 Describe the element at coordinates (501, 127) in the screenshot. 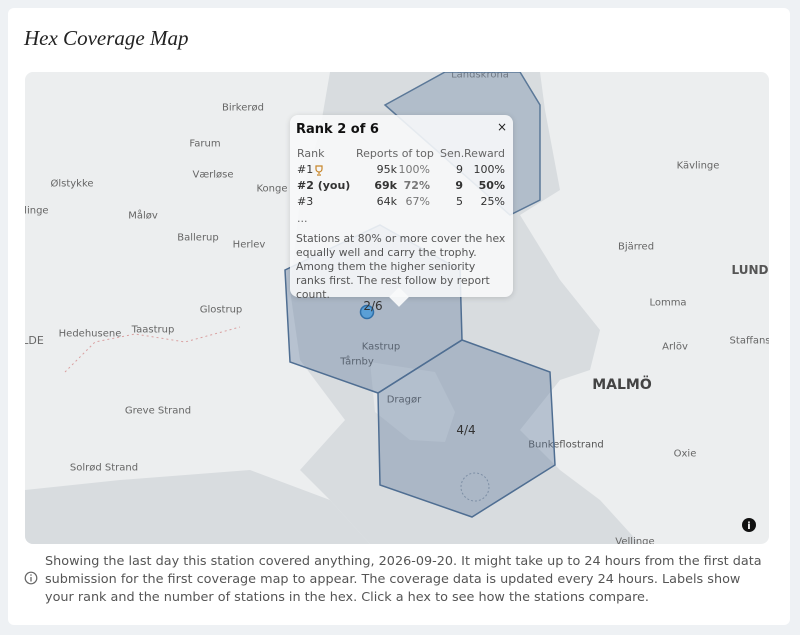

I see `close-button: ×` at that location.